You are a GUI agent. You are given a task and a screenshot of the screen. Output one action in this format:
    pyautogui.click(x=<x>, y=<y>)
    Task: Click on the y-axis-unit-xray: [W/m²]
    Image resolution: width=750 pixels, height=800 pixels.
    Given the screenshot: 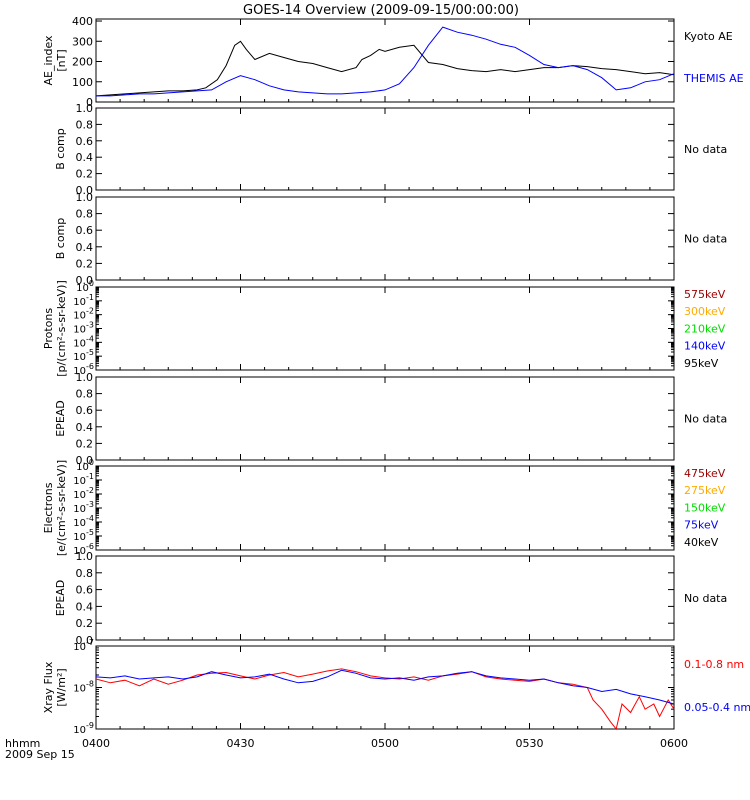 What is the action you would take?
    pyautogui.click(x=61, y=687)
    